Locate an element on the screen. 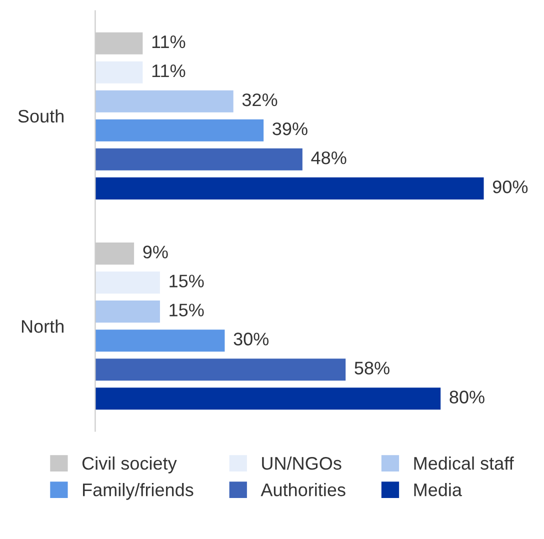  data-label: 48% is located at coordinates (328, 157).